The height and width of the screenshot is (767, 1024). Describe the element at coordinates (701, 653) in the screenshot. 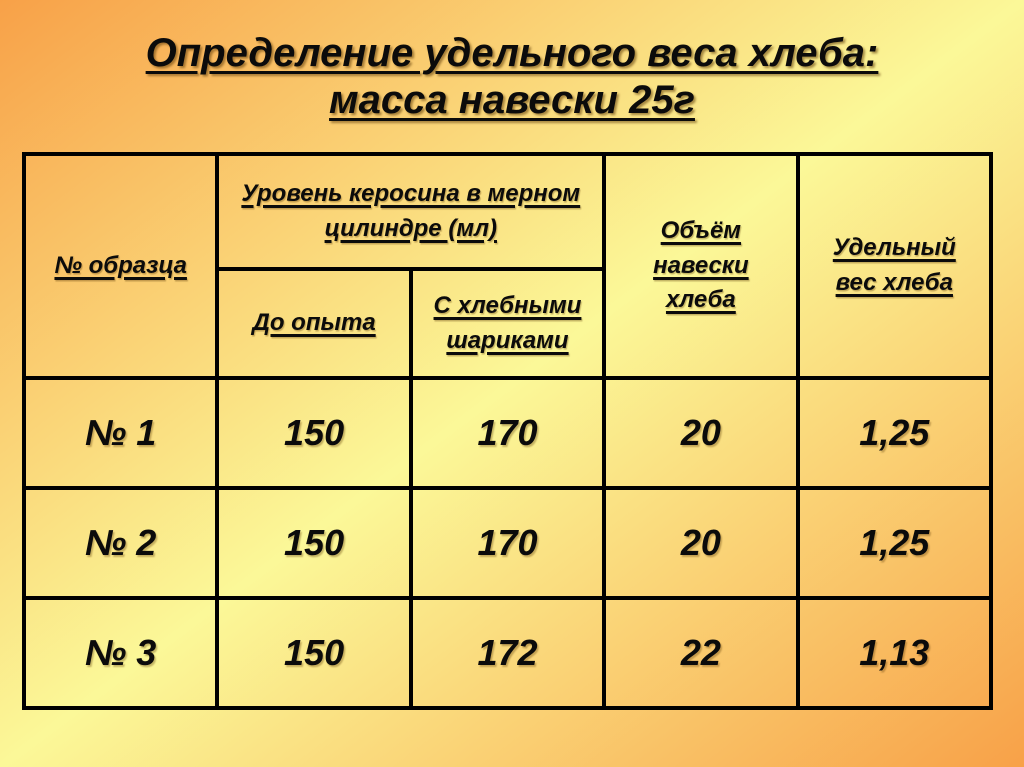

I see `cell-volume: 22` at that location.